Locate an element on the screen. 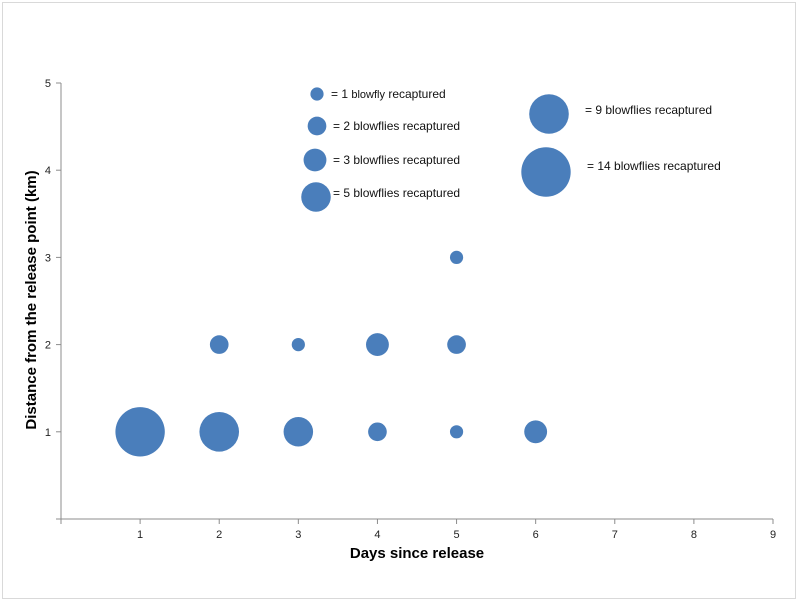  x-axis-title: Days since release is located at coordinates (417, 553).